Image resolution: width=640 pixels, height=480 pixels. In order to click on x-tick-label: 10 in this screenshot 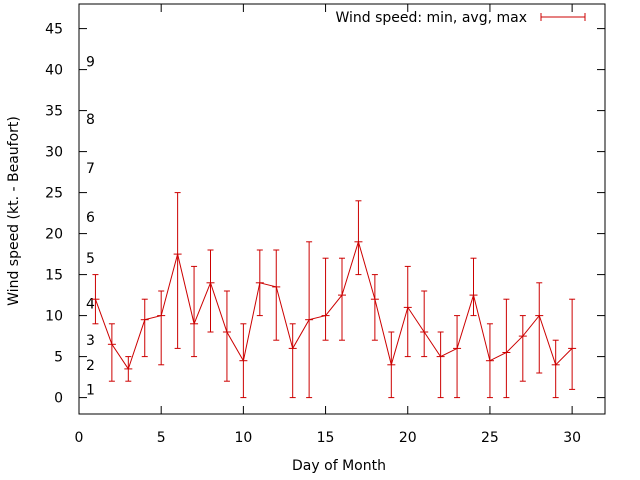, I will do `click(243, 438)`.